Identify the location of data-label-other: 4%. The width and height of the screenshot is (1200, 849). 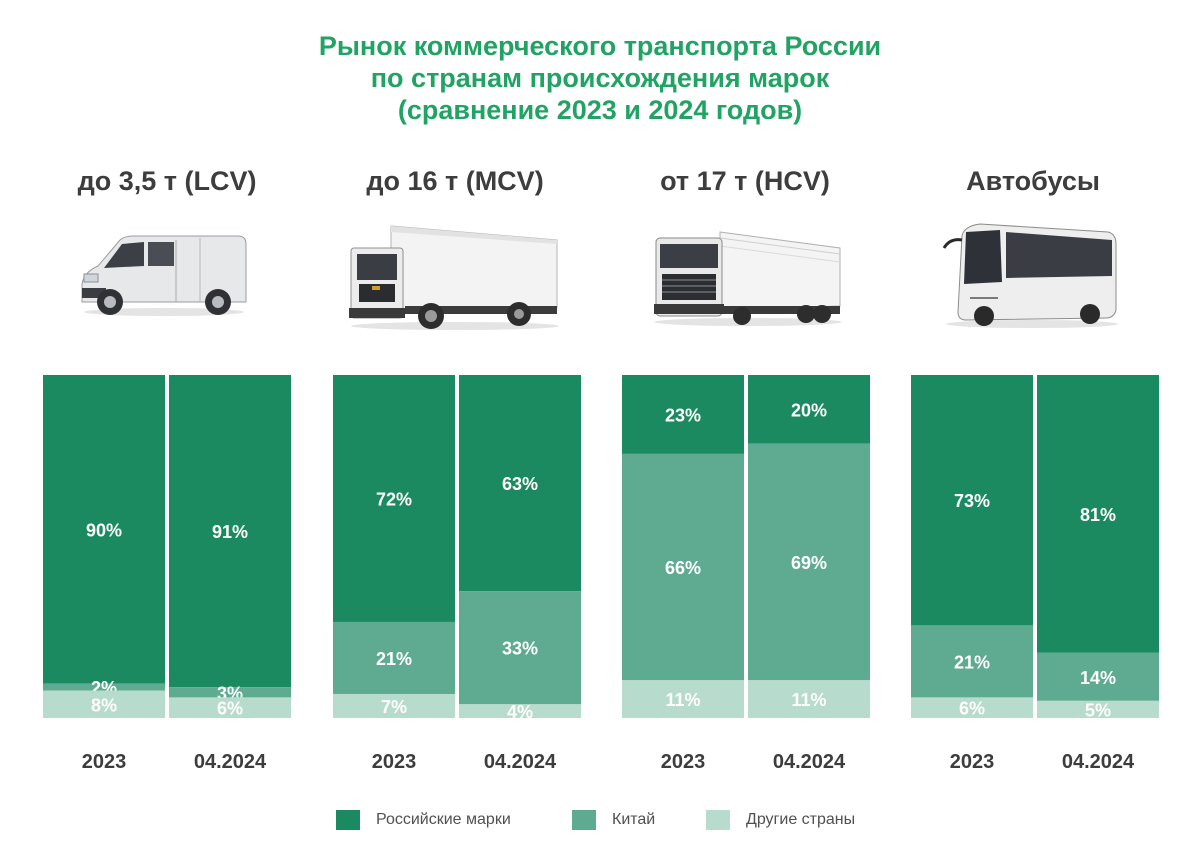
(520, 712).